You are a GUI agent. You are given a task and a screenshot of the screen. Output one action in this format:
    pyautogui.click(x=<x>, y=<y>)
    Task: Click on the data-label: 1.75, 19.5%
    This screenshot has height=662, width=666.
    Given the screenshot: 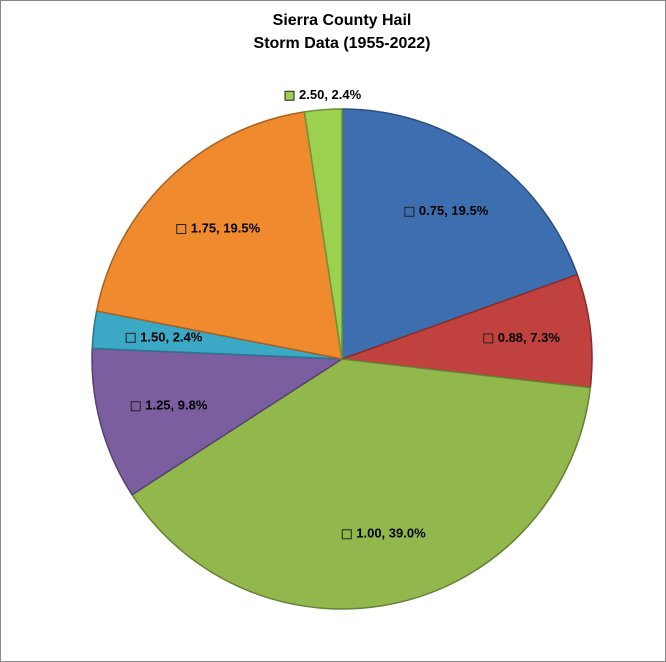 What is the action you would take?
    pyautogui.click(x=226, y=227)
    